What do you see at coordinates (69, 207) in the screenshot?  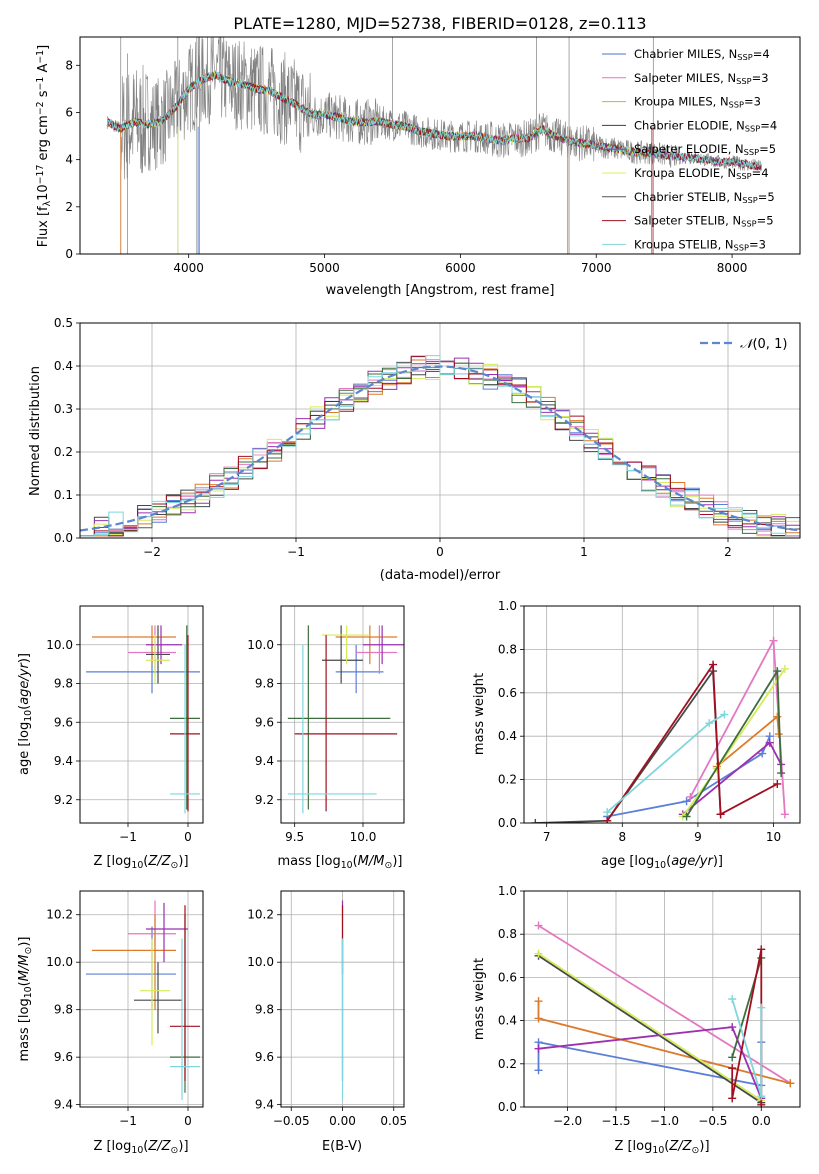 I see `spectrum-panel-ytick-label: 2` at bounding box center [69, 207].